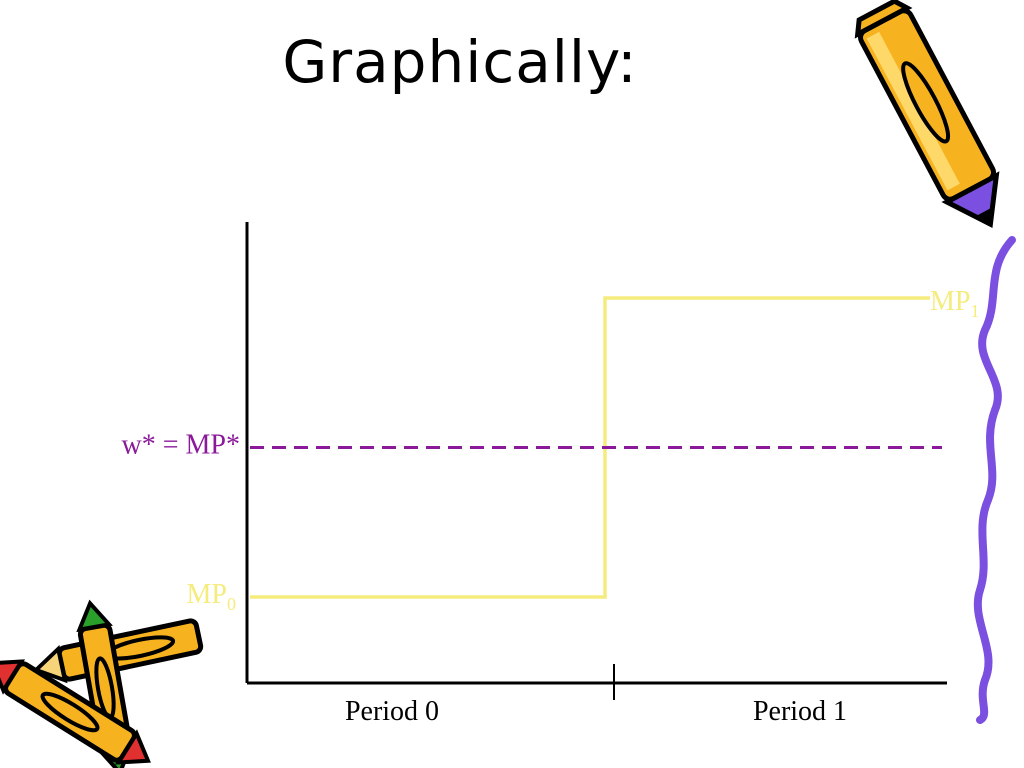  What do you see at coordinates (994, 480) in the screenshot?
I see `wavy-line-decoration` at bounding box center [994, 480].